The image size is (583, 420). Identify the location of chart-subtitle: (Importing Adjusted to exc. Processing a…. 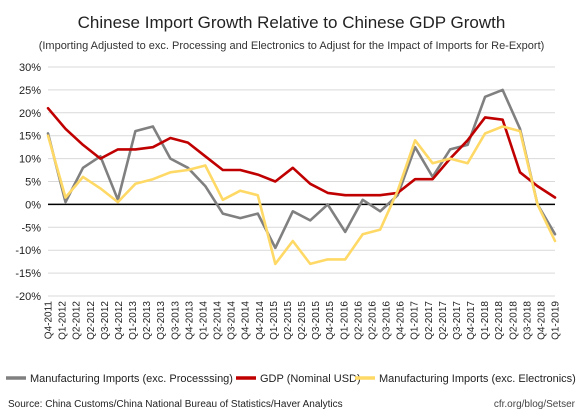
(292, 46).